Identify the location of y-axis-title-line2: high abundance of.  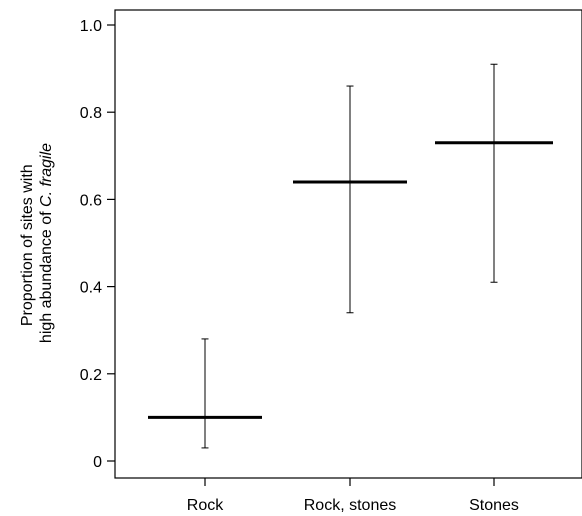
(46, 275).